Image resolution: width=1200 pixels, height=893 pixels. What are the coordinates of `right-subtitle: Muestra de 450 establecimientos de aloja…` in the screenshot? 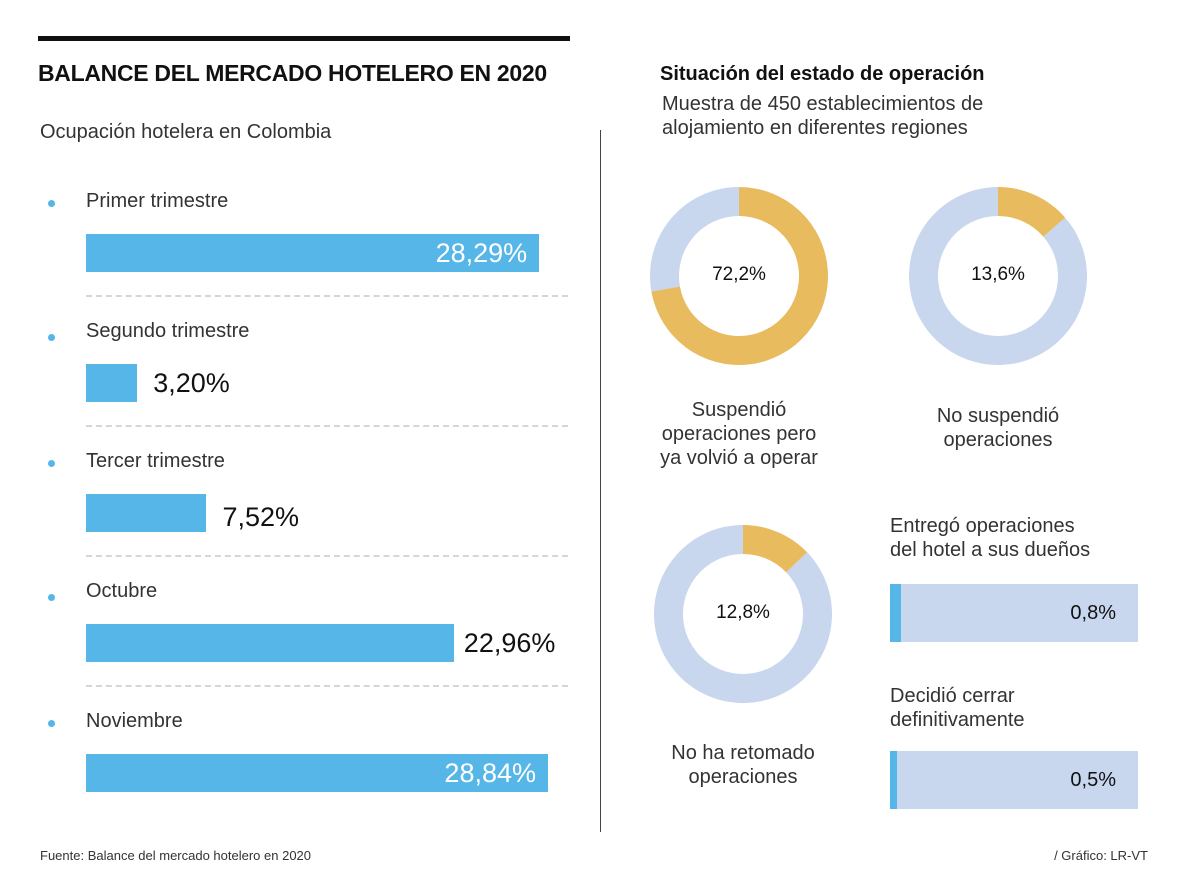 It's located at (822, 116).